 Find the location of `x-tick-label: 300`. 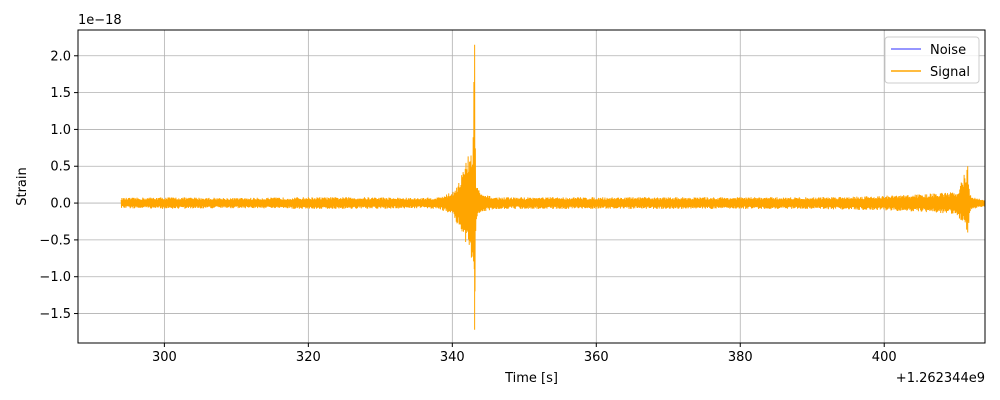

x-tick-label: 300 is located at coordinates (164, 357).